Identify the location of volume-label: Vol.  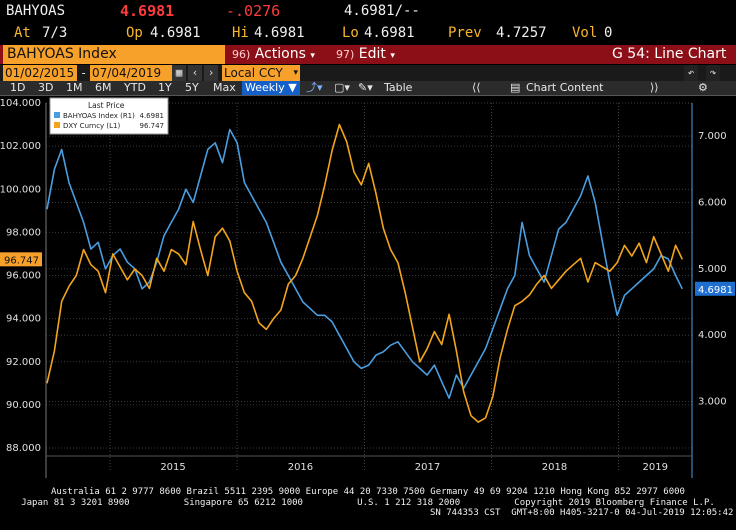
(585, 33).